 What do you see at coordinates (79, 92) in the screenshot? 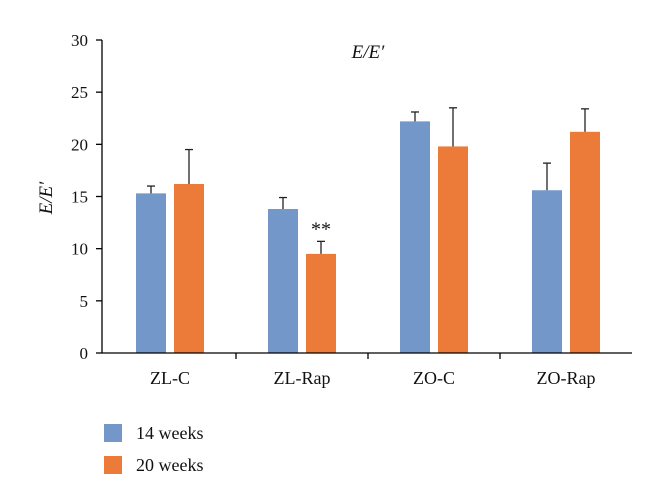
I see `y-tick-label: 25` at bounding box center [79, 92].